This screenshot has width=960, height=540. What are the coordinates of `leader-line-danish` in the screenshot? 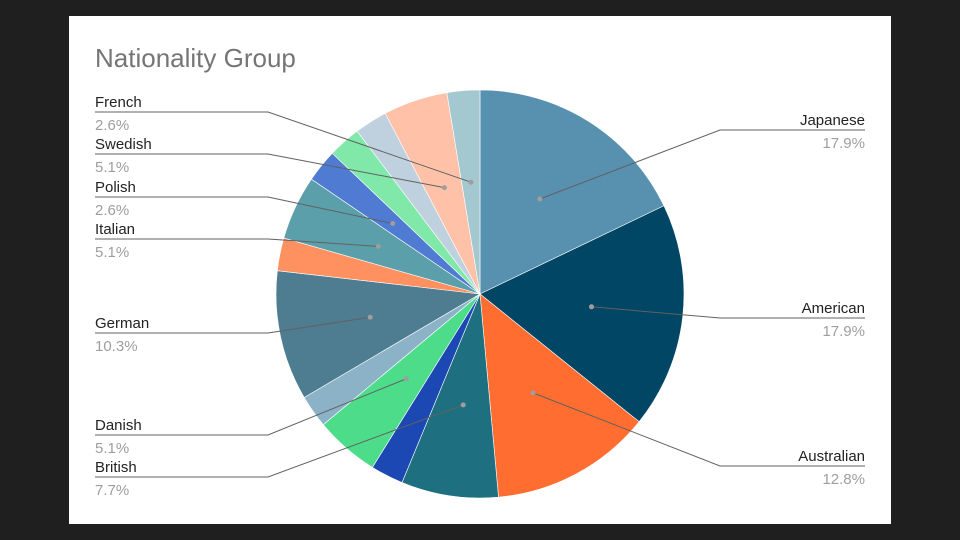 It's located at (251, 407).